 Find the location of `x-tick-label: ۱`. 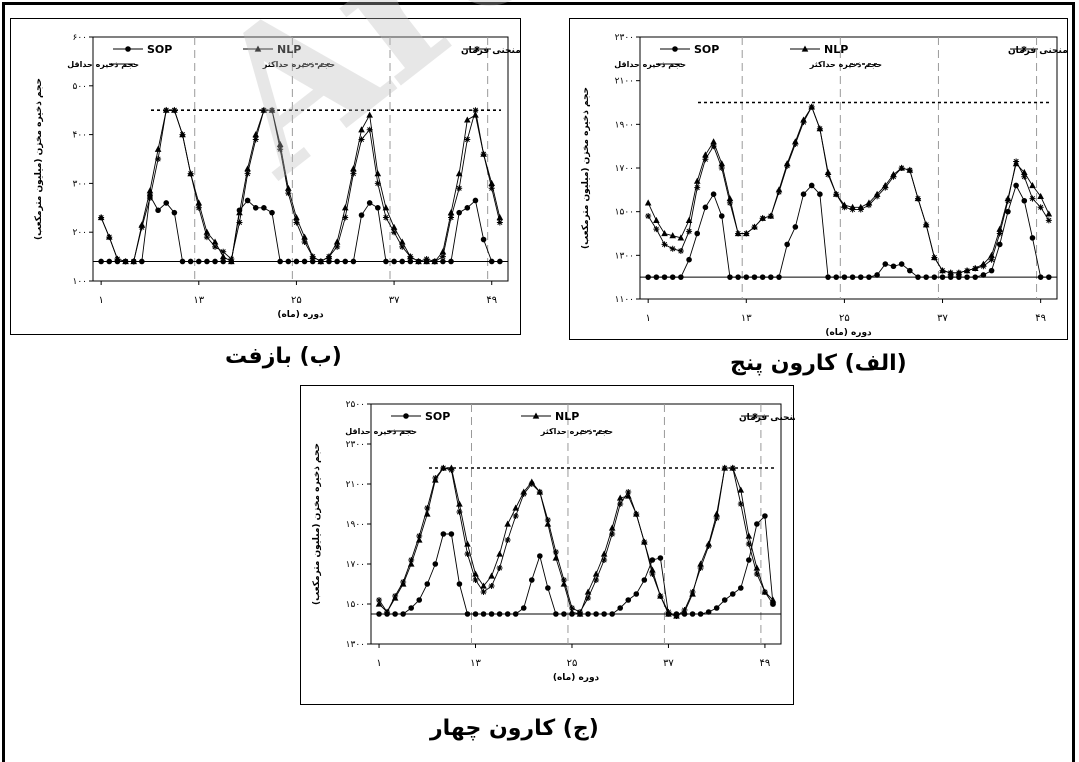

x-tick-label: ۱ is located at coordinates (100, 300).